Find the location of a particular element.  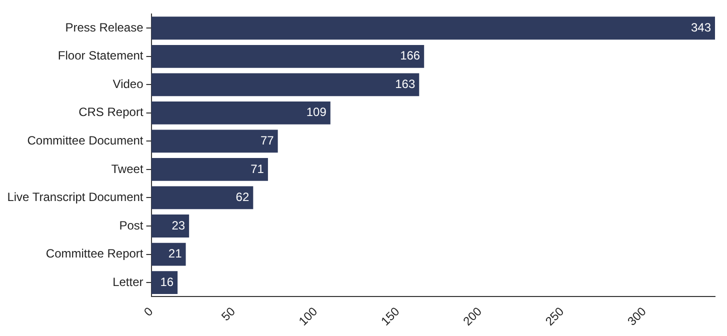

x-tick-label: 250 is located at coordinates (554, 316).